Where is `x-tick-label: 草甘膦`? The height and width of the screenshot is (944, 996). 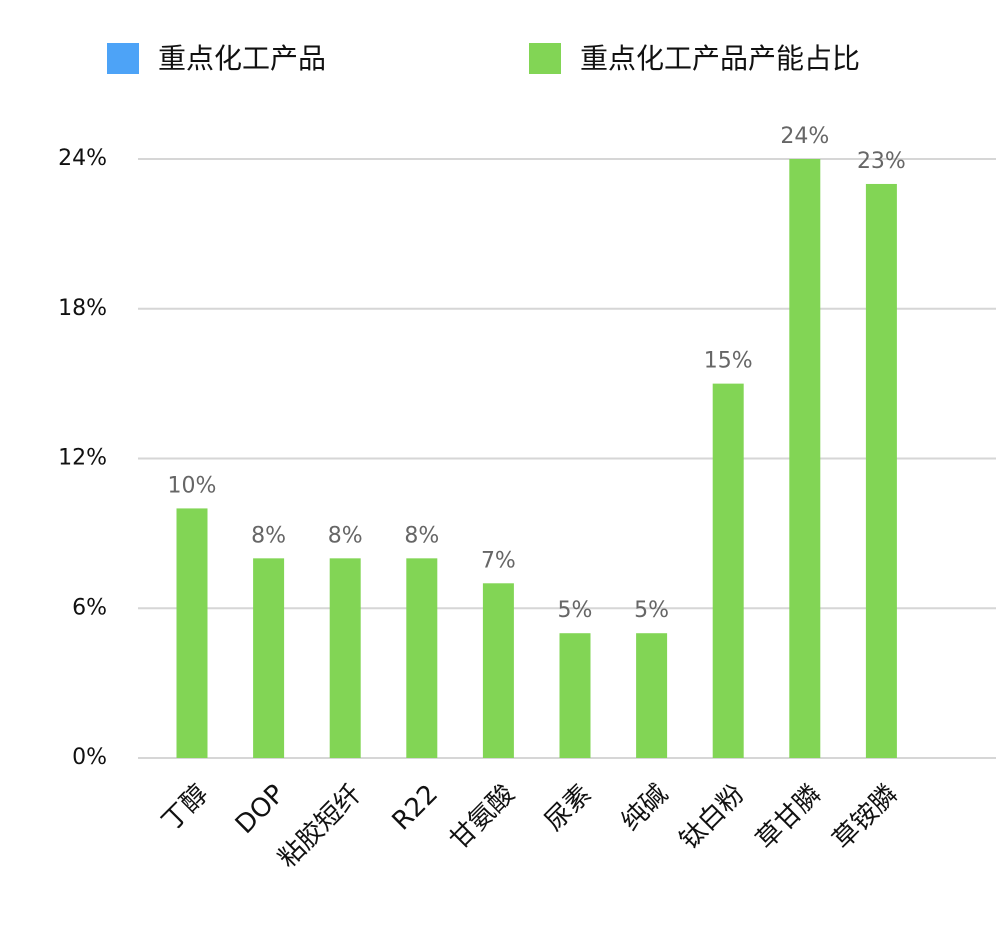 x-tick-label: 草甘膦 is located at coordinates (789, 817).